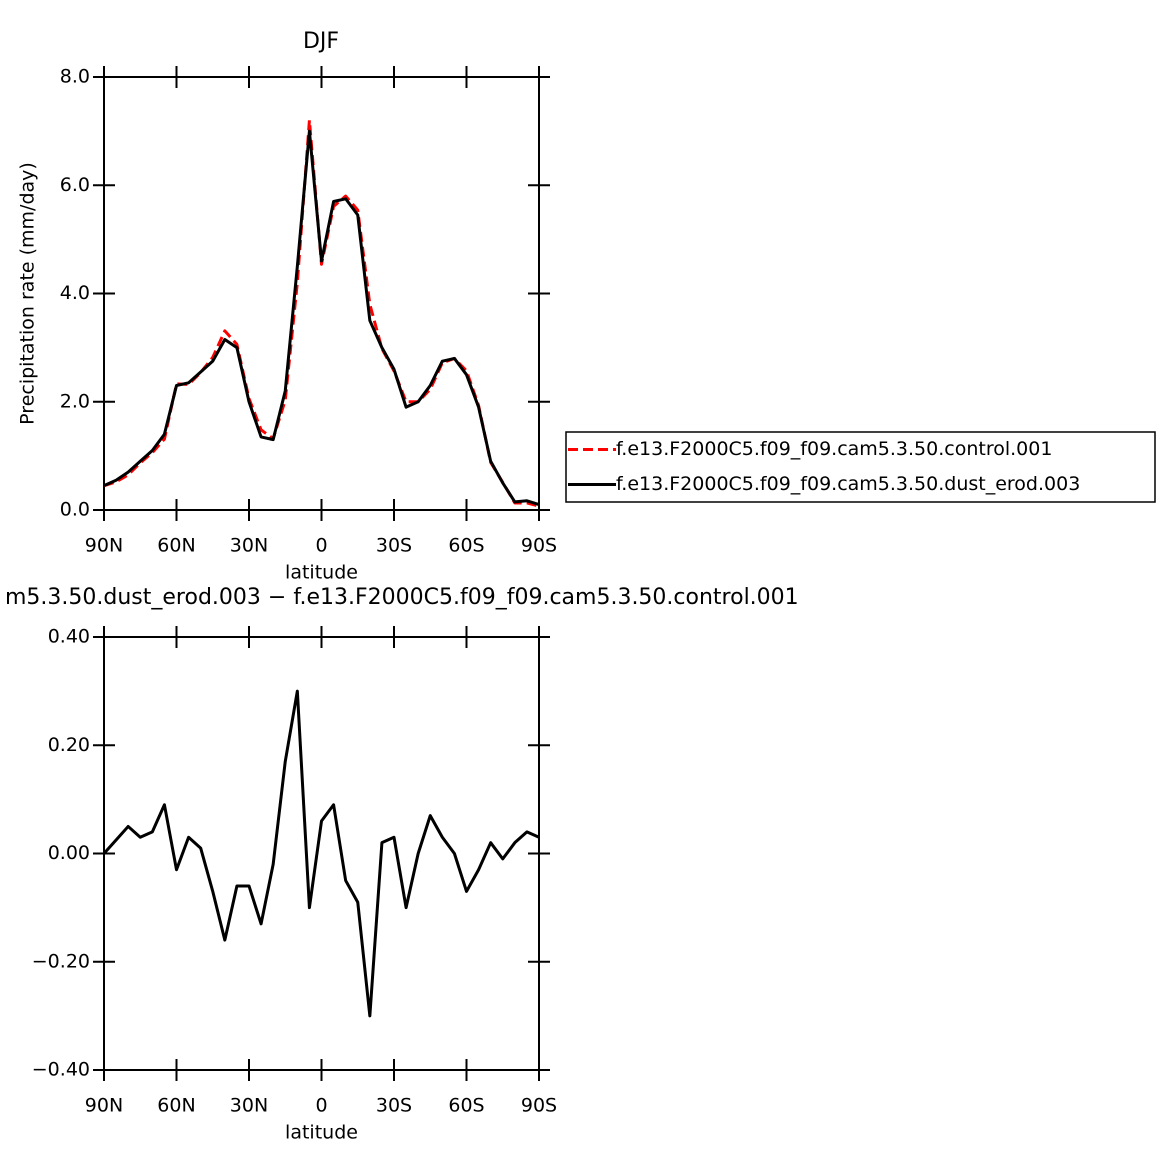 Image resolution: width=1172 pixels, height=1169 pixels. What do you see at coordinates (75, 510) in the screenshot?
I see `y-tick-label: 0.0` at bounding box center [75, 510].